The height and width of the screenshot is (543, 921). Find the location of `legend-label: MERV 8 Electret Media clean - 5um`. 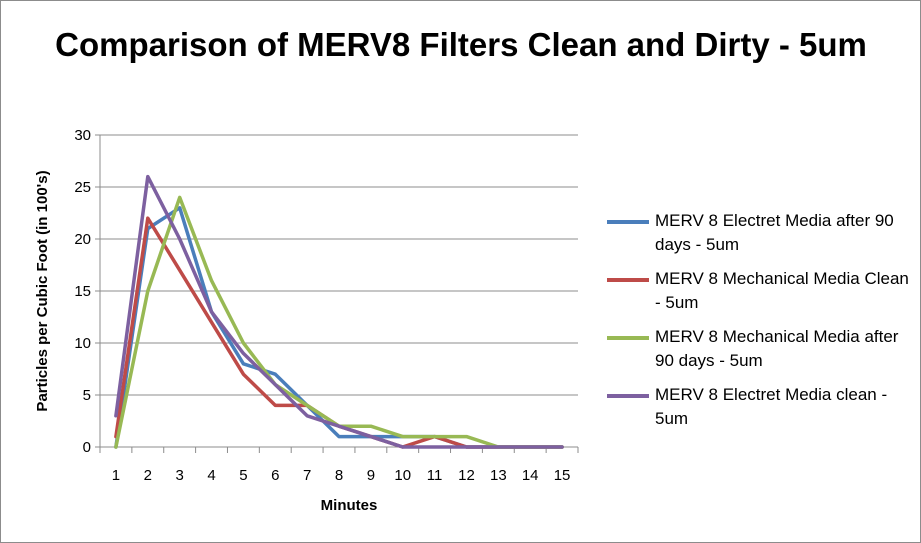

legend-label: MERV 8 Electret Media clean - 5um is located at coordinates (771, 406).